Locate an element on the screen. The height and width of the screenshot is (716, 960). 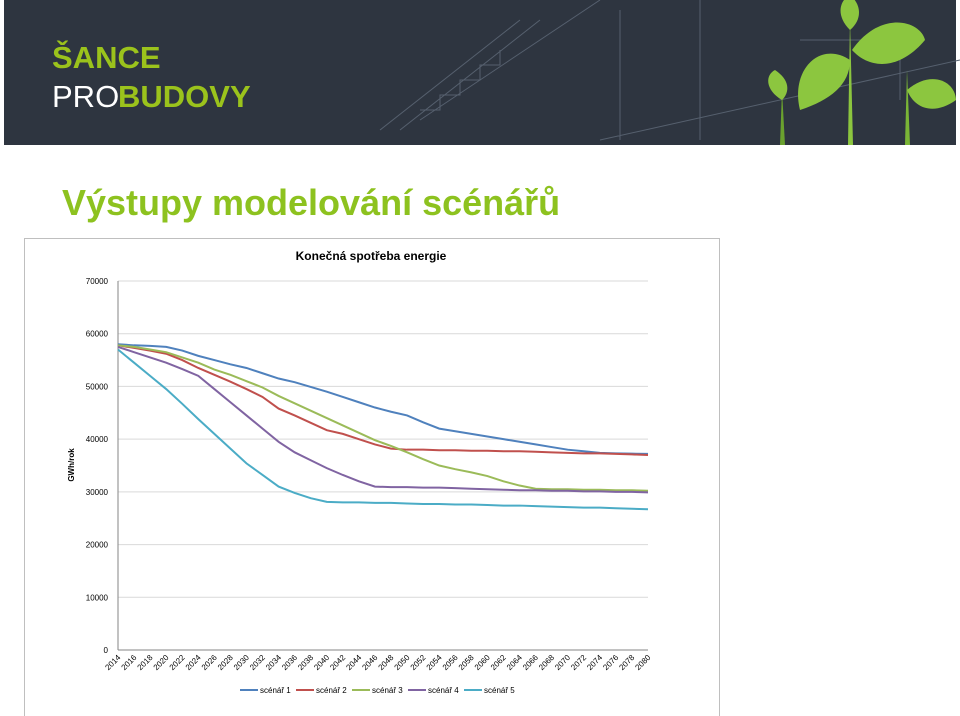
y-axis-label: GWh/rok is located at coordinates (71, 465).